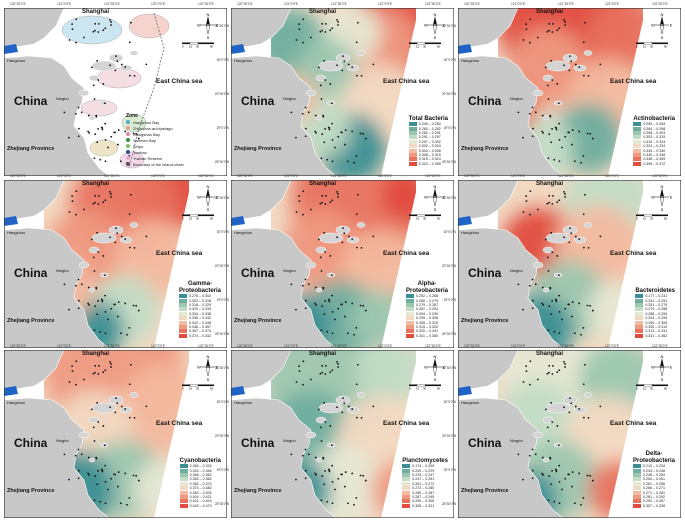  What do you see at coordinates (200, 505) in the screenshot?
I see `legend-range: 0.443 – 0.473` at bounding box center [200, 505].